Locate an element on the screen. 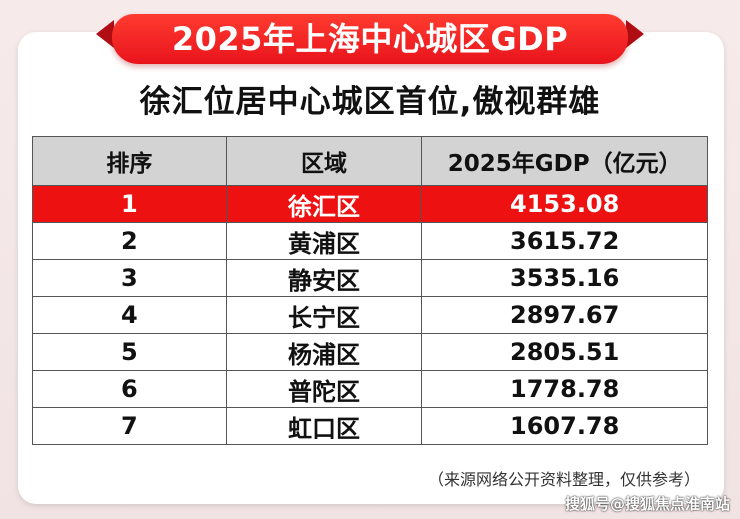  table-row: 1 徐汇区 4153.08 is located at coordinates (370, 204).